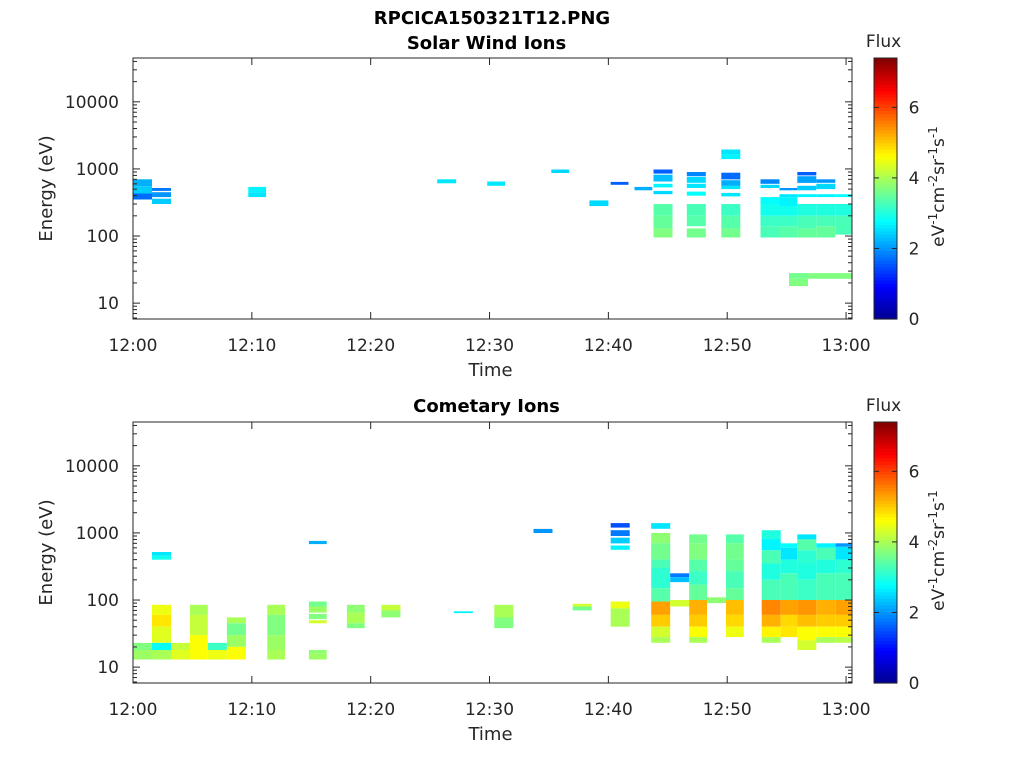 The width and height of the screenshot is (1024, 768). I want to click on x-tick-label: 12:50, so click(727, 346).